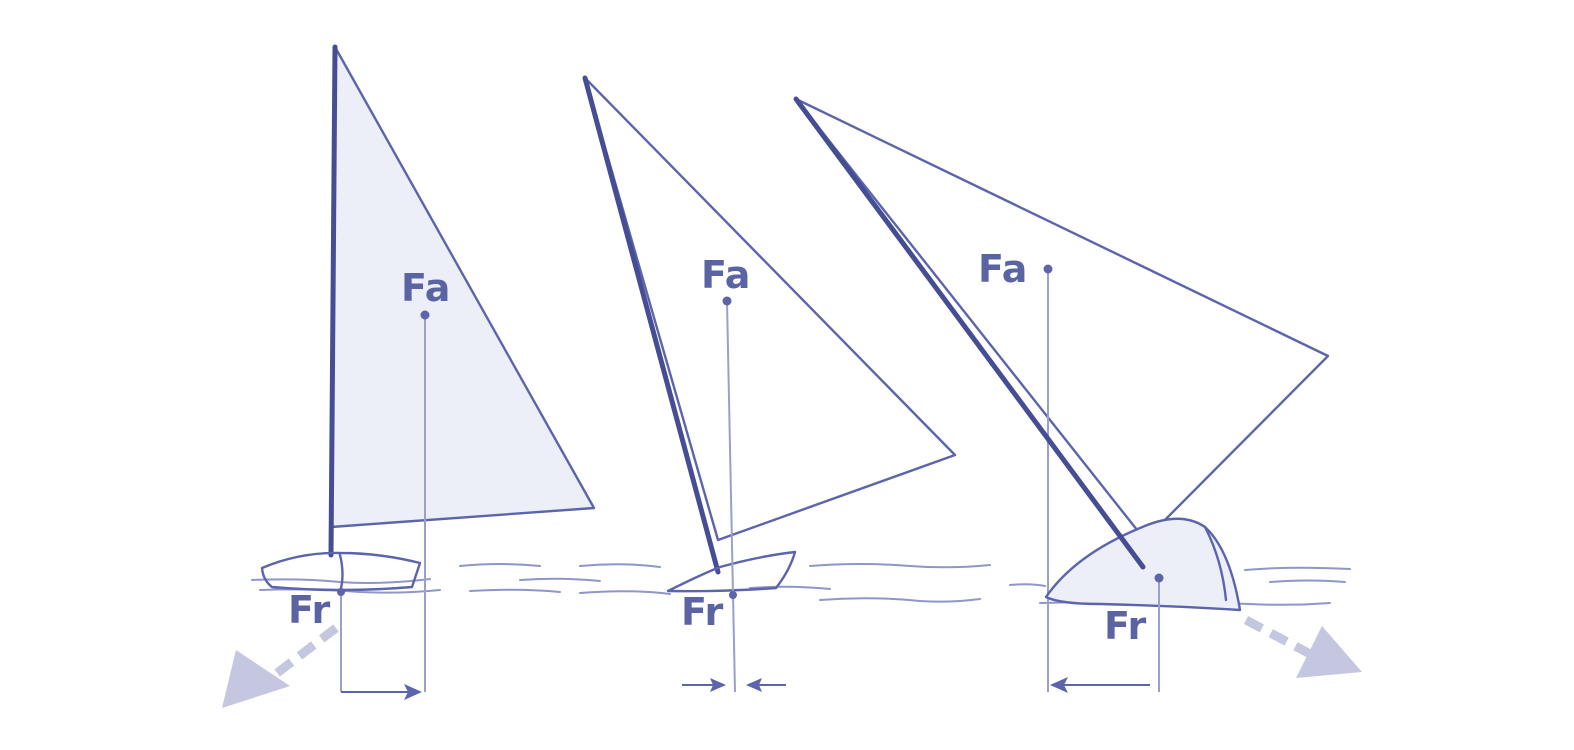  Describe the element at coordinates (733, 595) in the screenshot. I see `fr-point-moderate` at that location.